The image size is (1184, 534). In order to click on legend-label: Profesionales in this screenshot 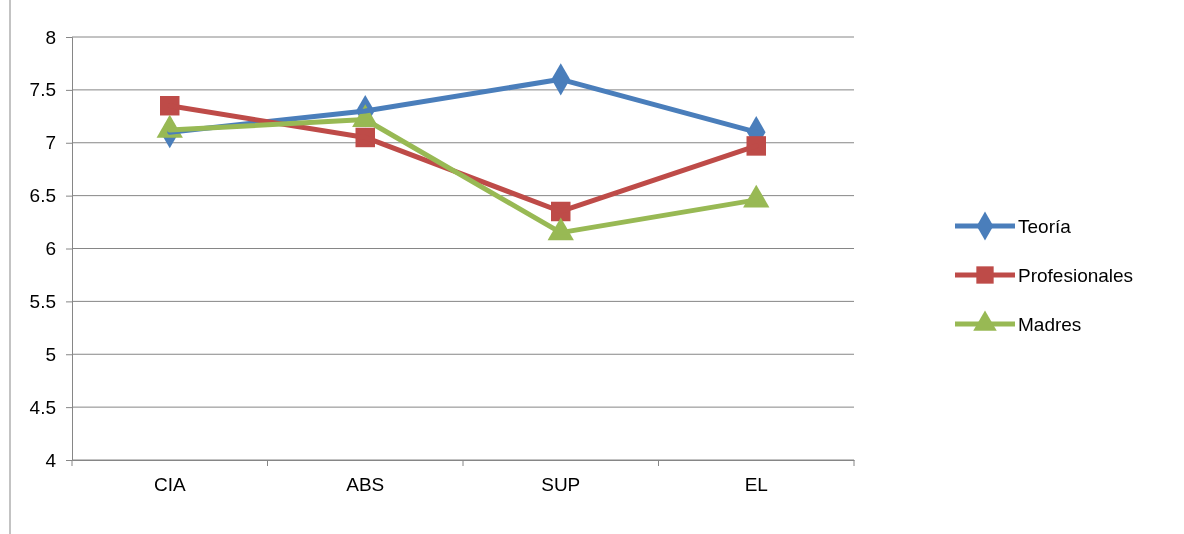, I will do `click(1076, 275)`.